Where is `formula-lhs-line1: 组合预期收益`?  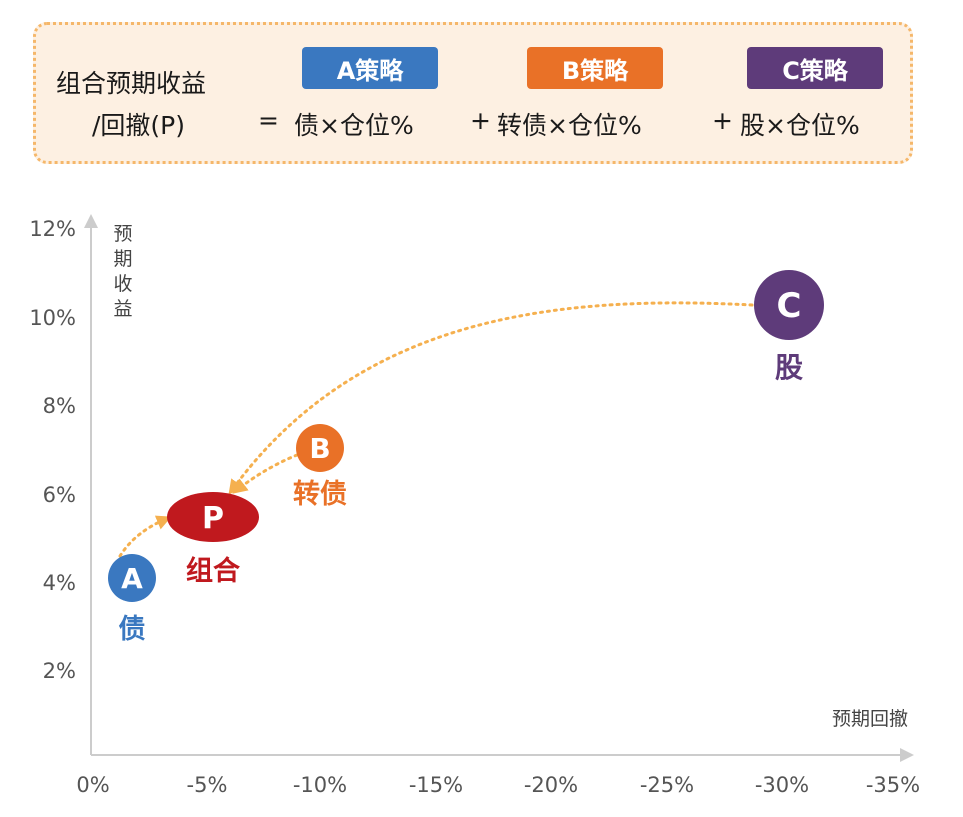 formula-lhs-line1: 组合预期收益 is located at coordinates (131, 83).